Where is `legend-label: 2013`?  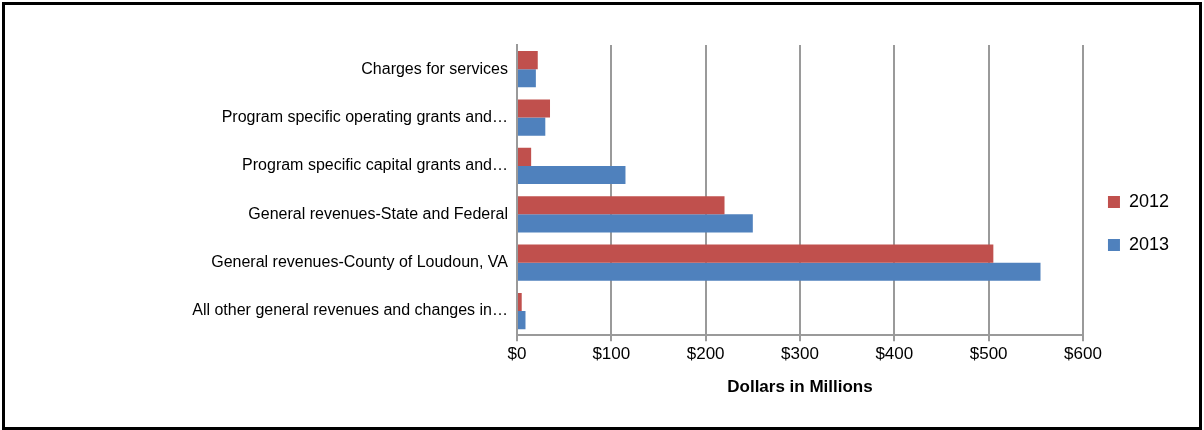
legend-label: 2013 is located at coordinates (1148, 243).